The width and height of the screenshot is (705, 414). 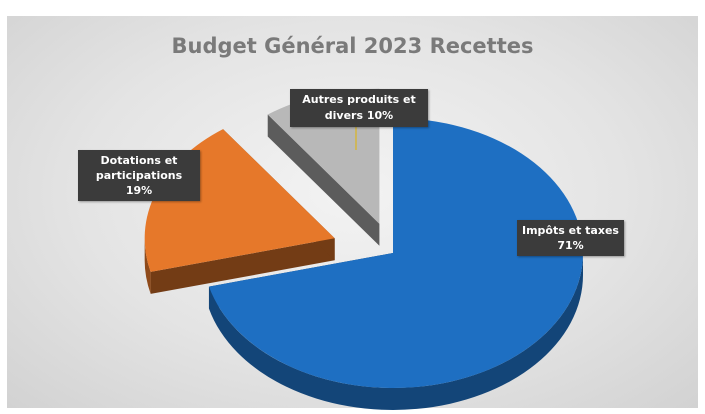 I want to click on label-autres: Autres produits et divers 10%, so click(x=359, y=108).